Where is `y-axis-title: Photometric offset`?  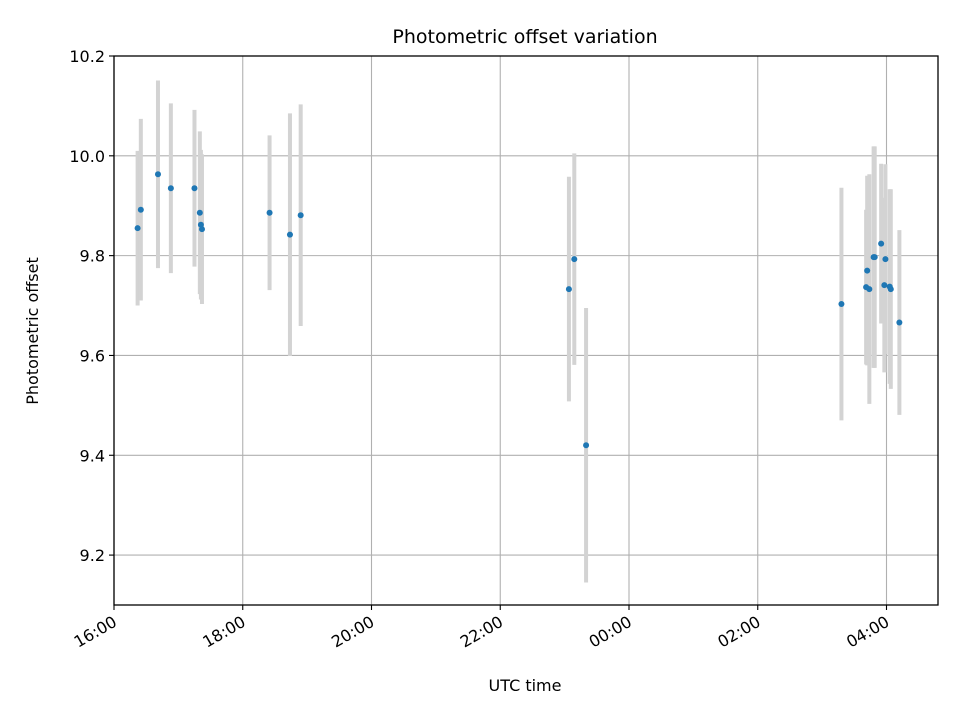 y-axis-title: Photometric offset is located at coordinates (32, 331).